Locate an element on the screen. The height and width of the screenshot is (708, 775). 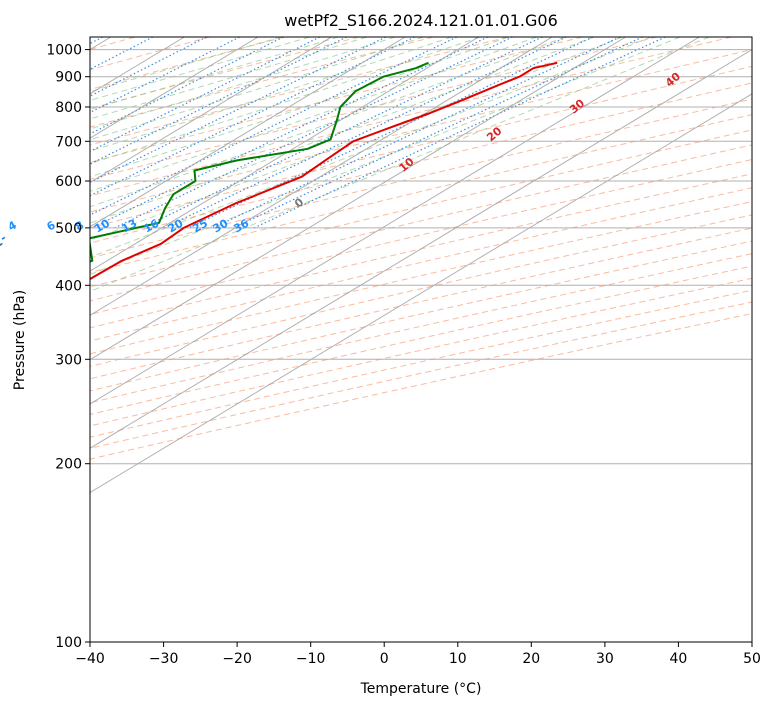
chart-title: wetPf2_S166.2024.121.01.01.G06 is located at coordinates (421, 21).